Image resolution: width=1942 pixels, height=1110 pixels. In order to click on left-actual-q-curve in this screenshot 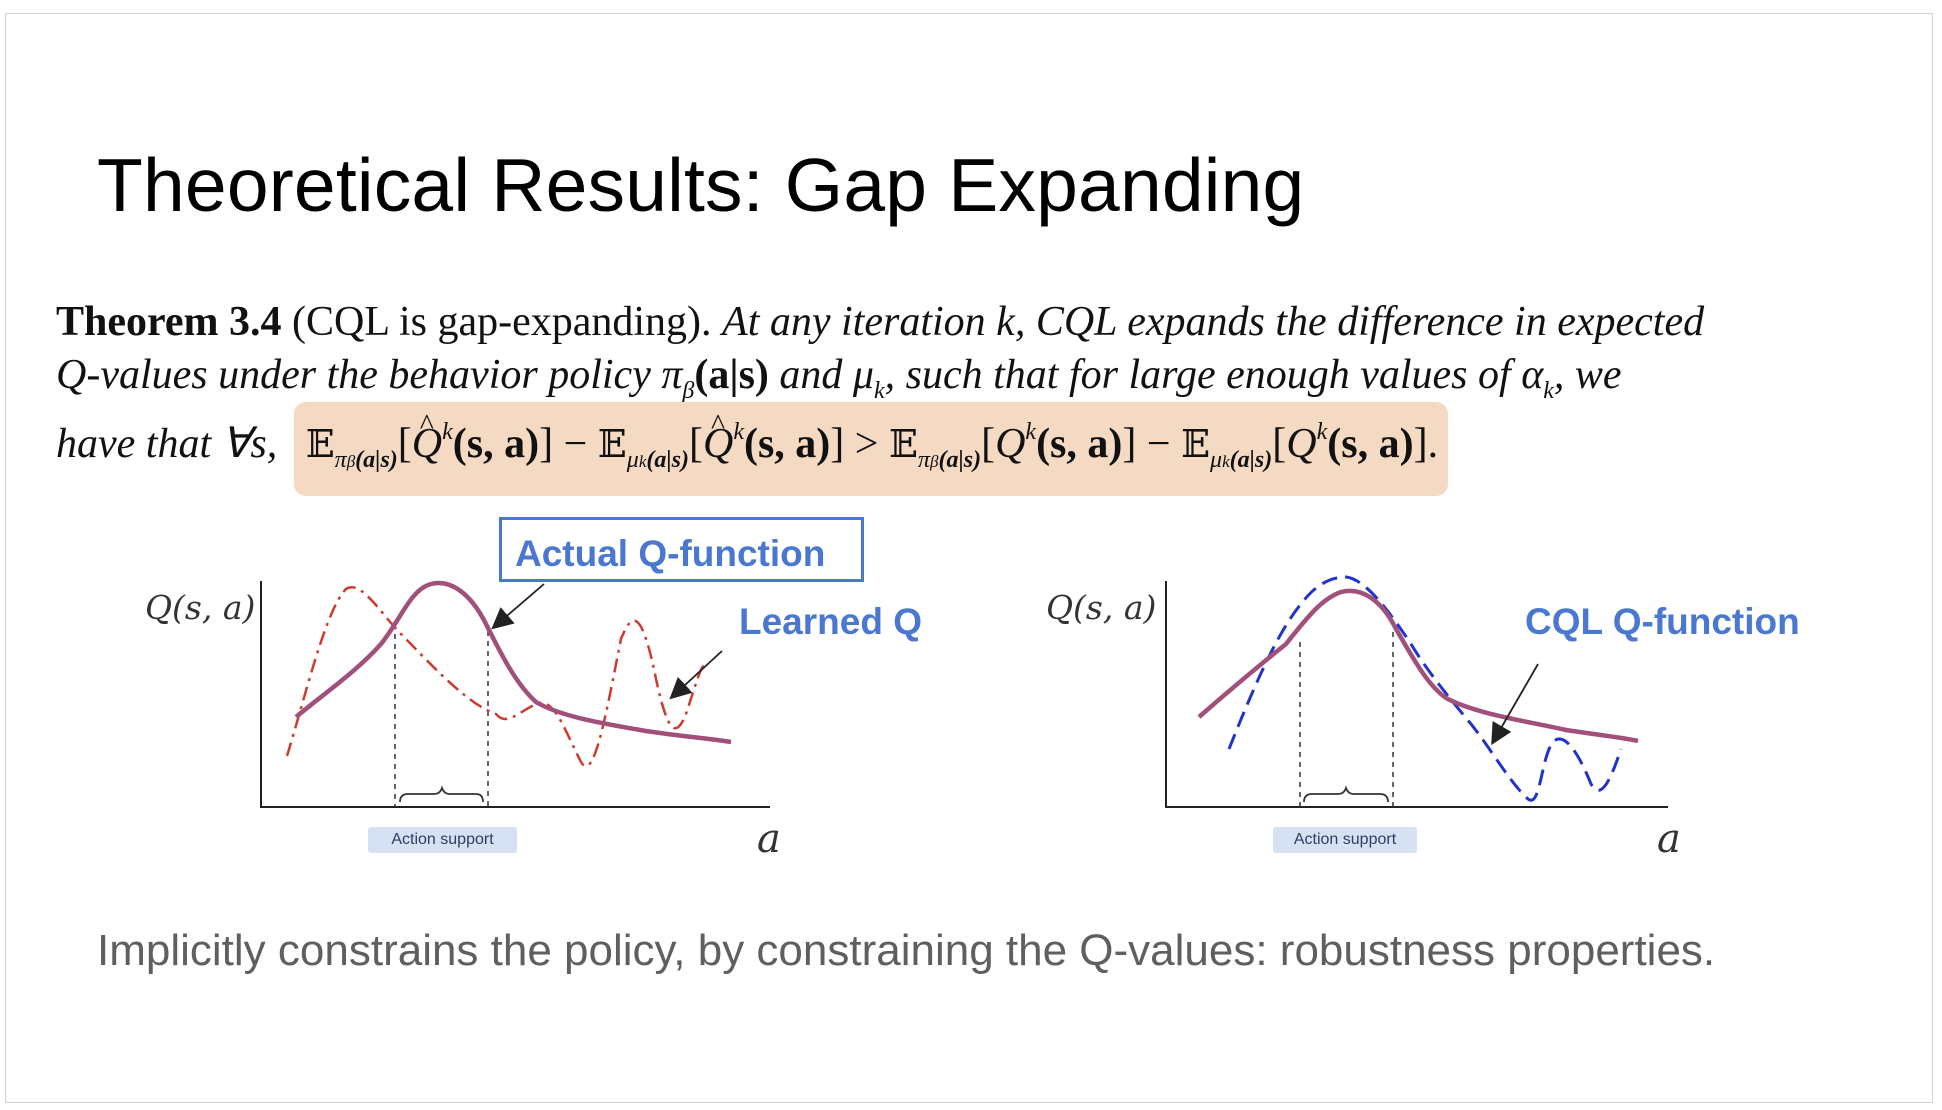, I will do `click(513, 662)`.